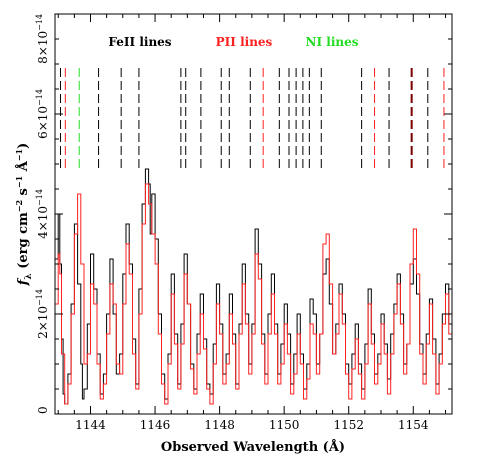  I want to click on y-axis-title: fλ (erg cm−2 s−1 Å−1), so click(24, 214).